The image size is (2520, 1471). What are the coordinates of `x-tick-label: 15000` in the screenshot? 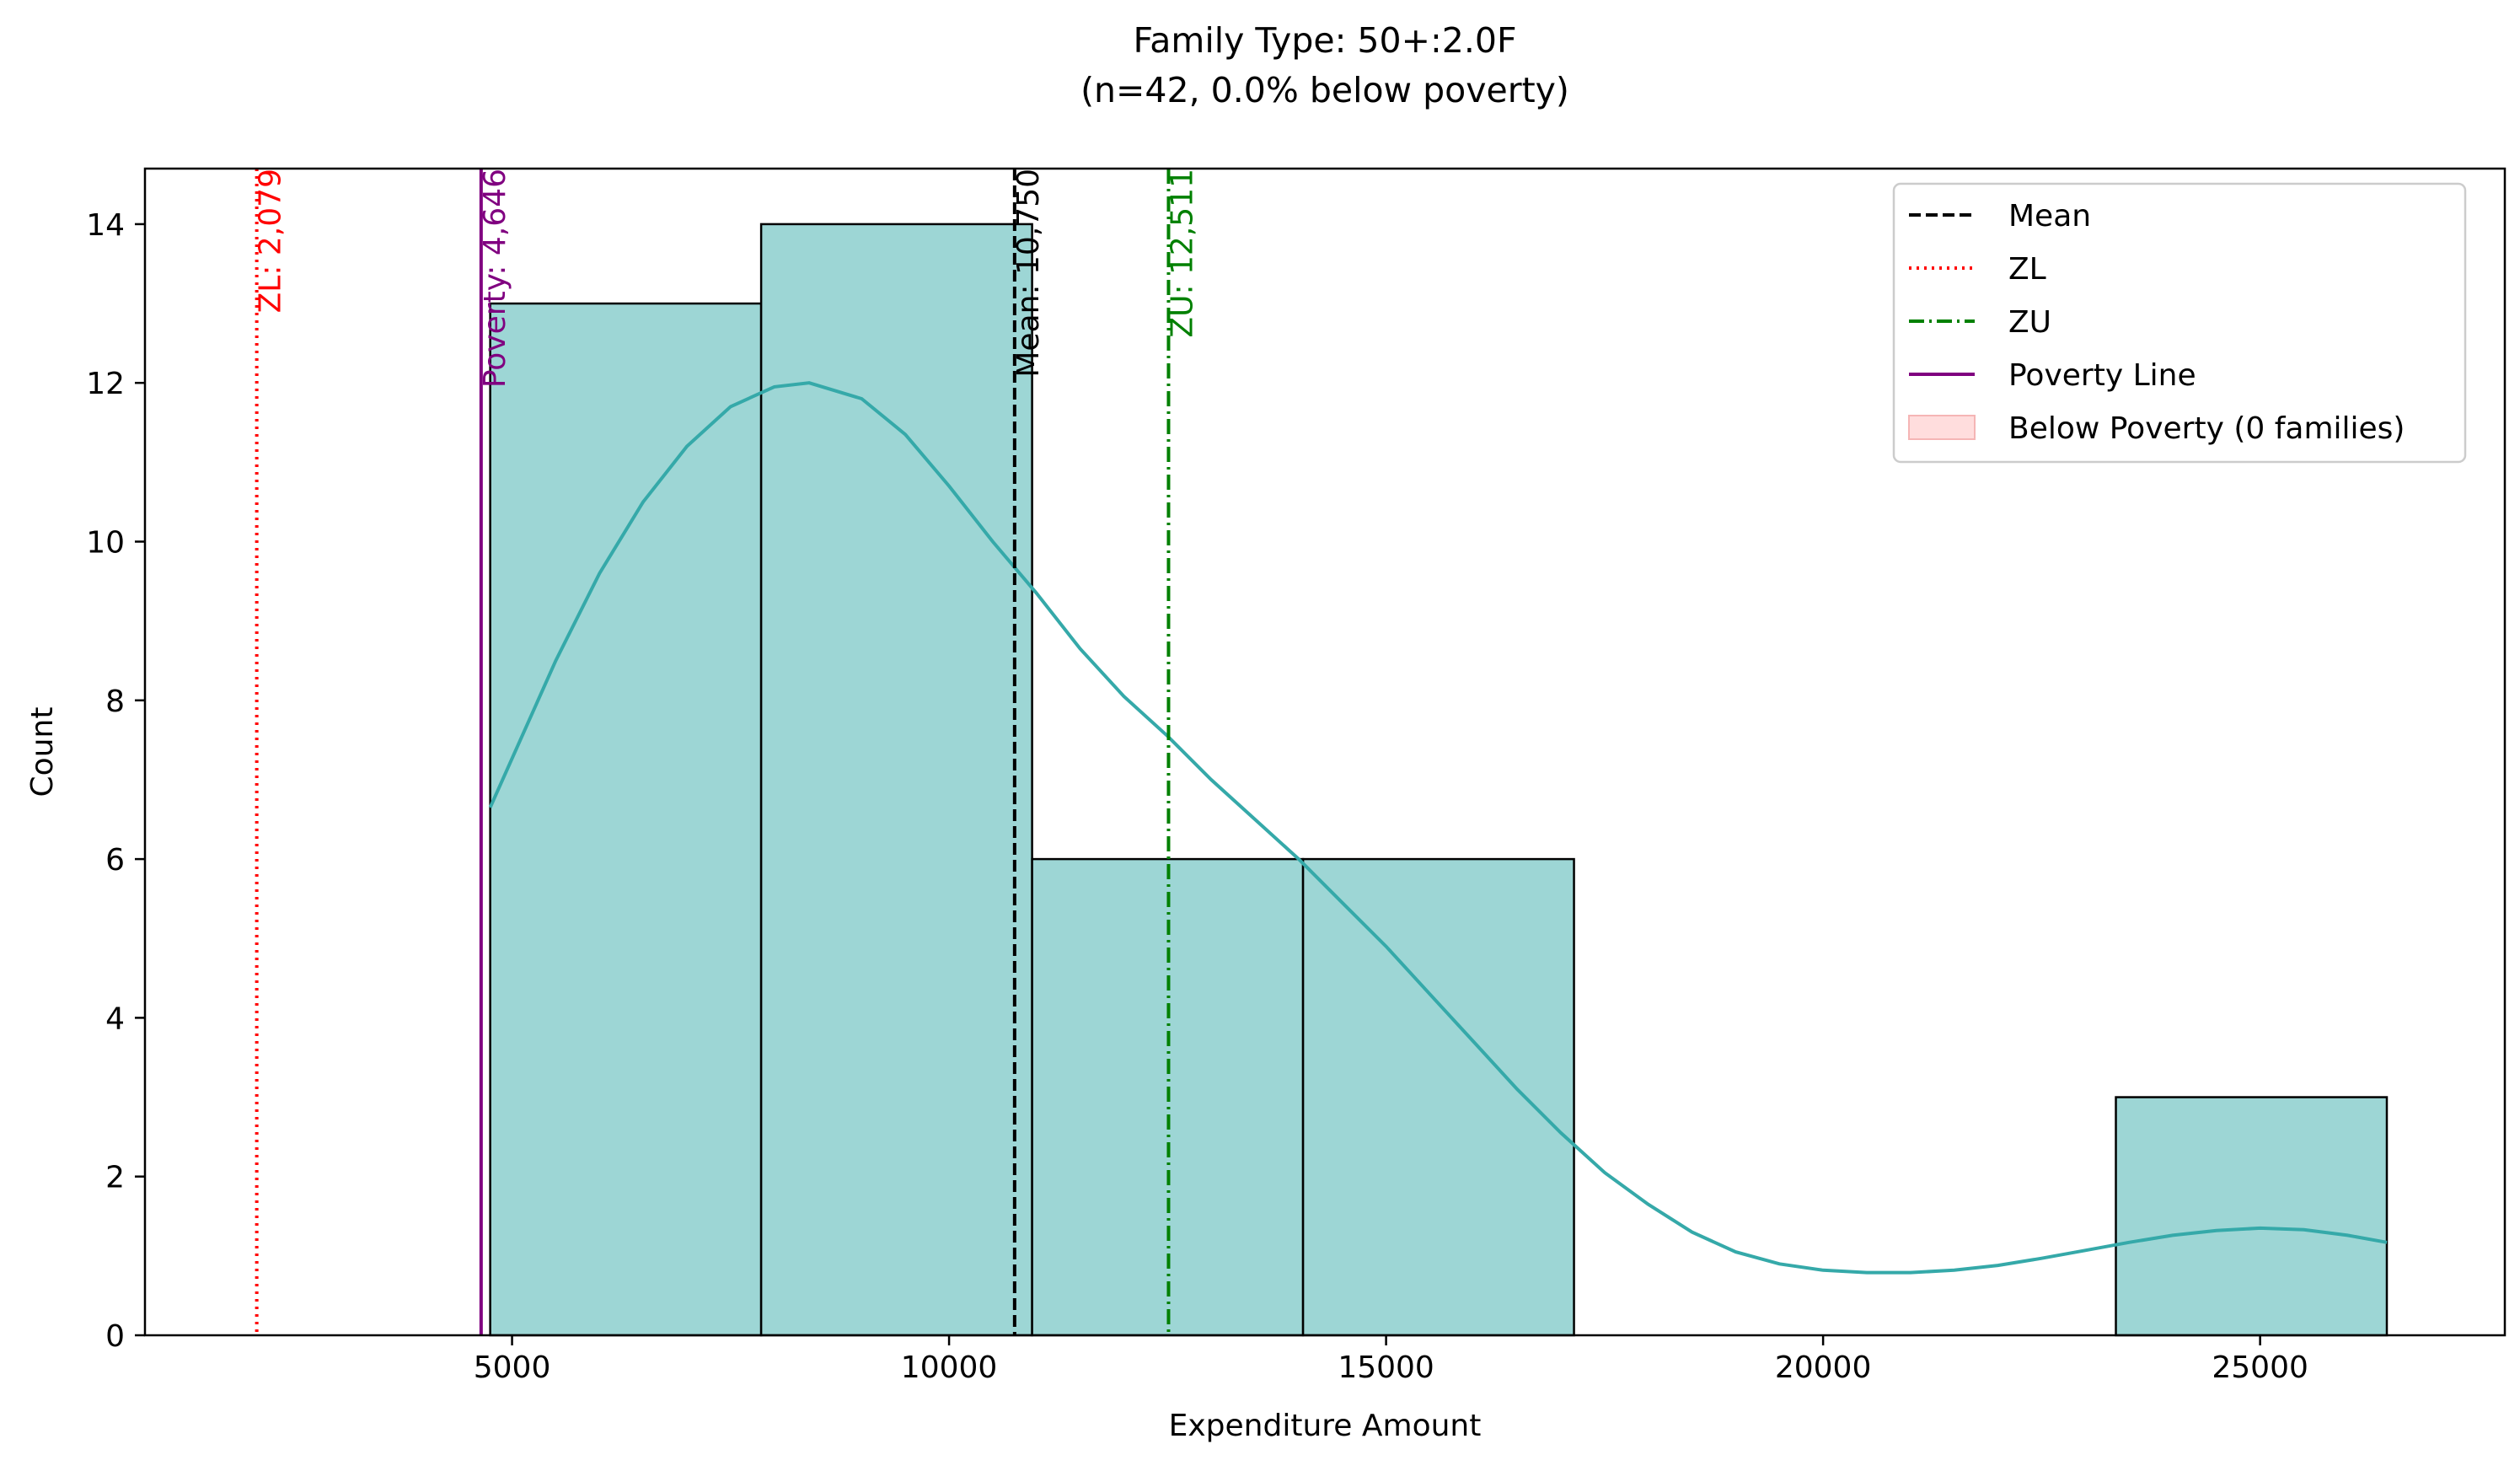 It's located at (1386, 1367).